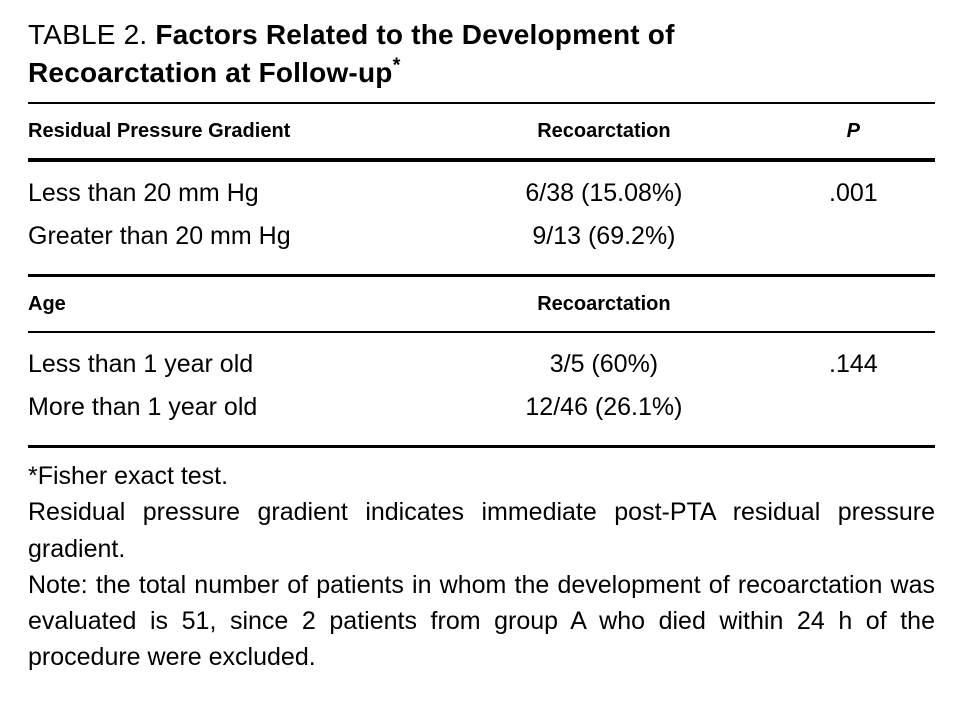 The height and width of the screenshot is (716, 961). Describe the element at coordinates (481, 447) in the screenshot. I see `rule-bottom` at that location.